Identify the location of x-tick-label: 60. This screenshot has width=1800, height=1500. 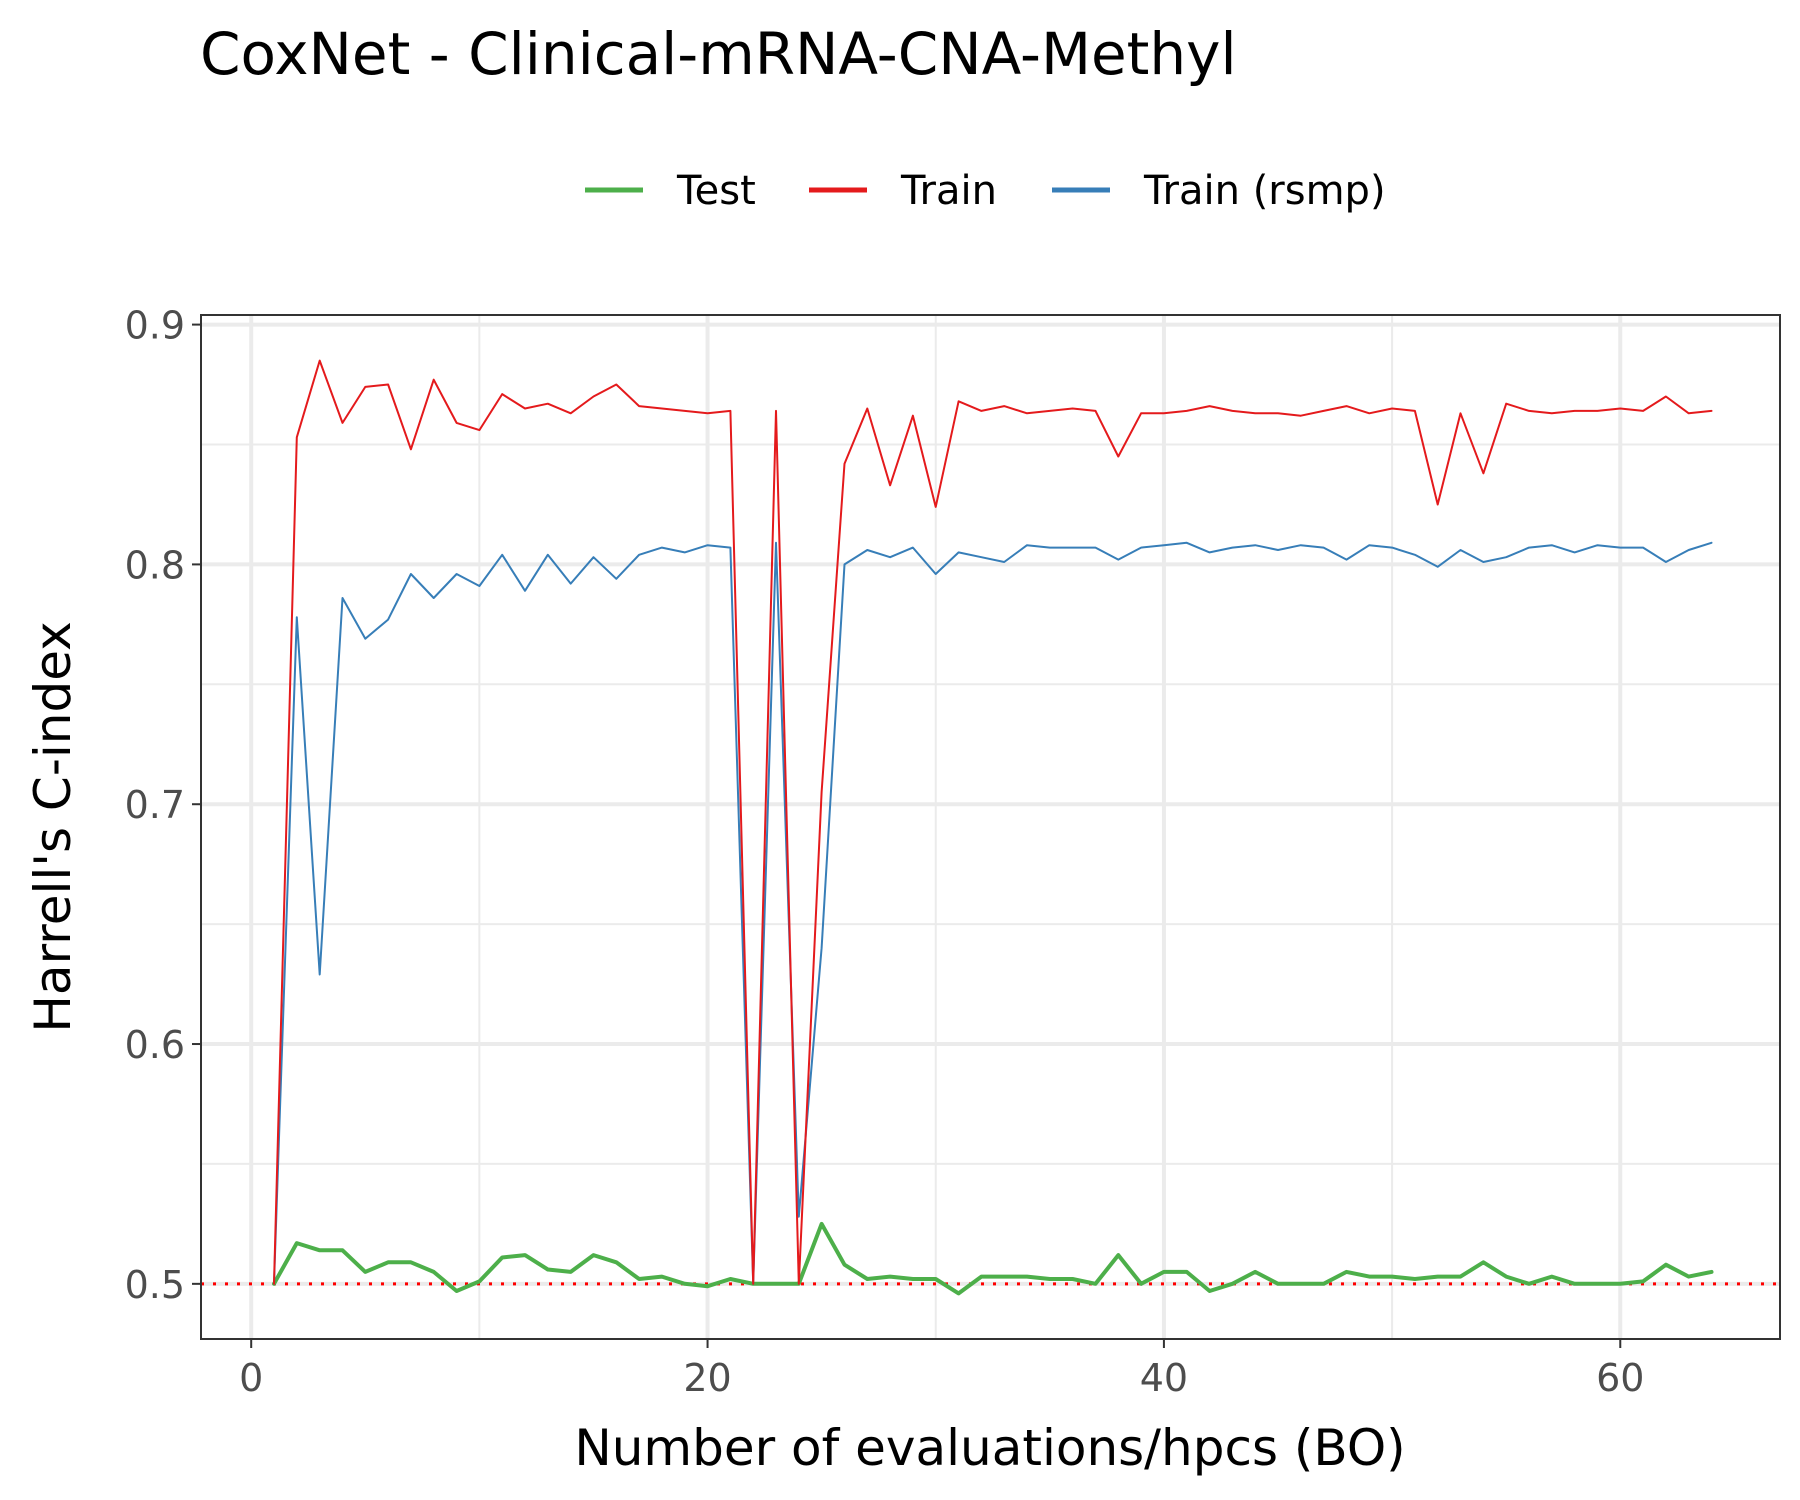
(1620, 1378).